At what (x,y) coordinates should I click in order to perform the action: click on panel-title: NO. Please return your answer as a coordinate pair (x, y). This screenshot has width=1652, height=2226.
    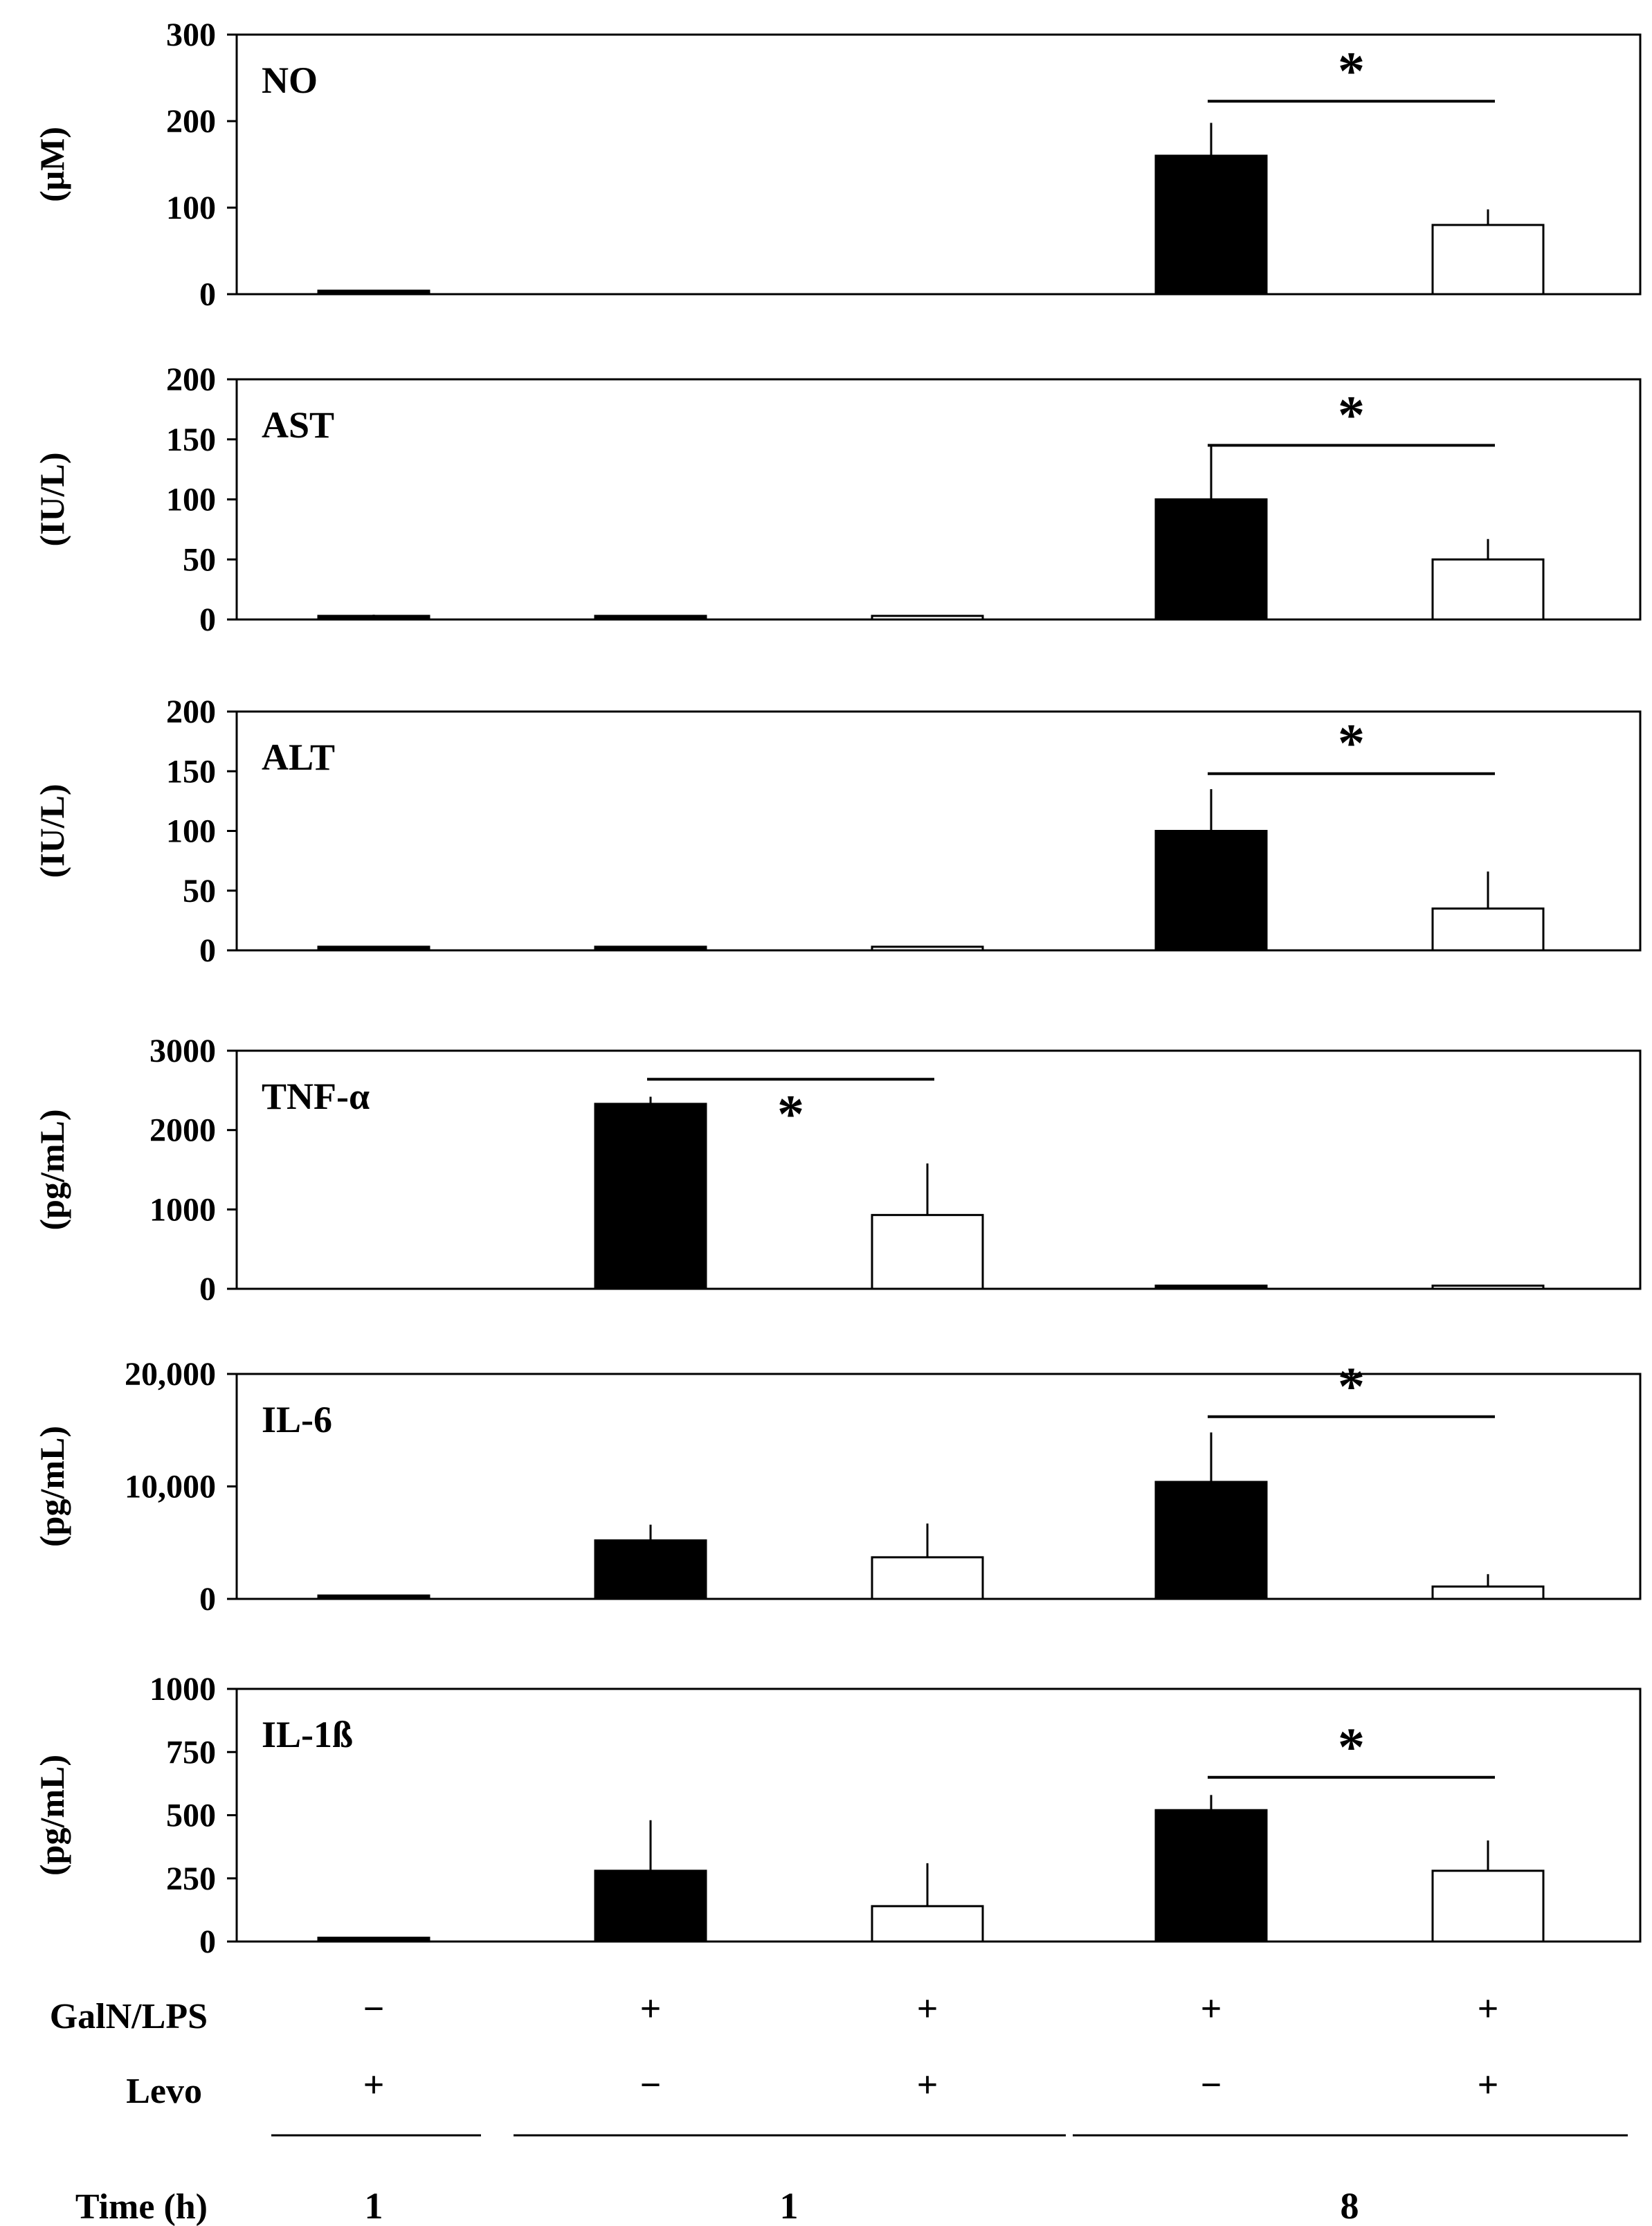
    Looking at the image, I should click on (290, 80).